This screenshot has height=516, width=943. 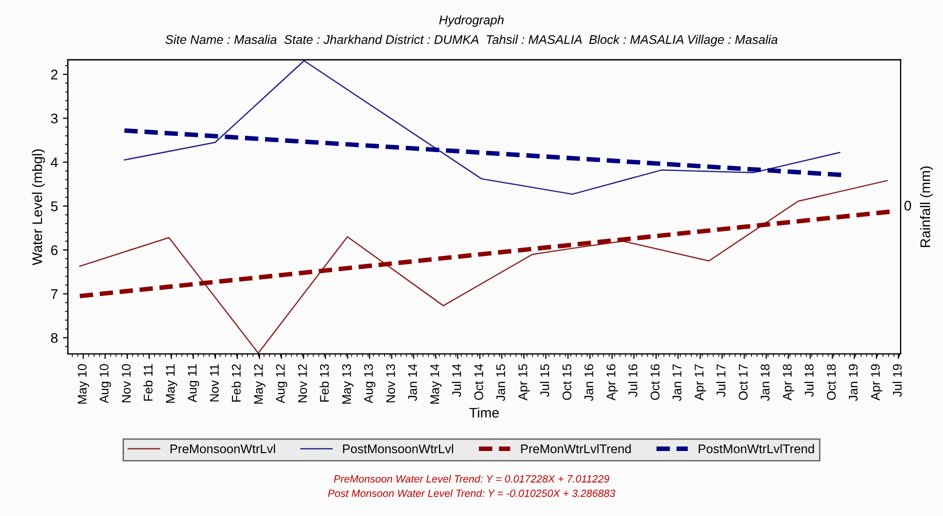 I want to click on y-tick-label: 8, so click(x=54, y=338).